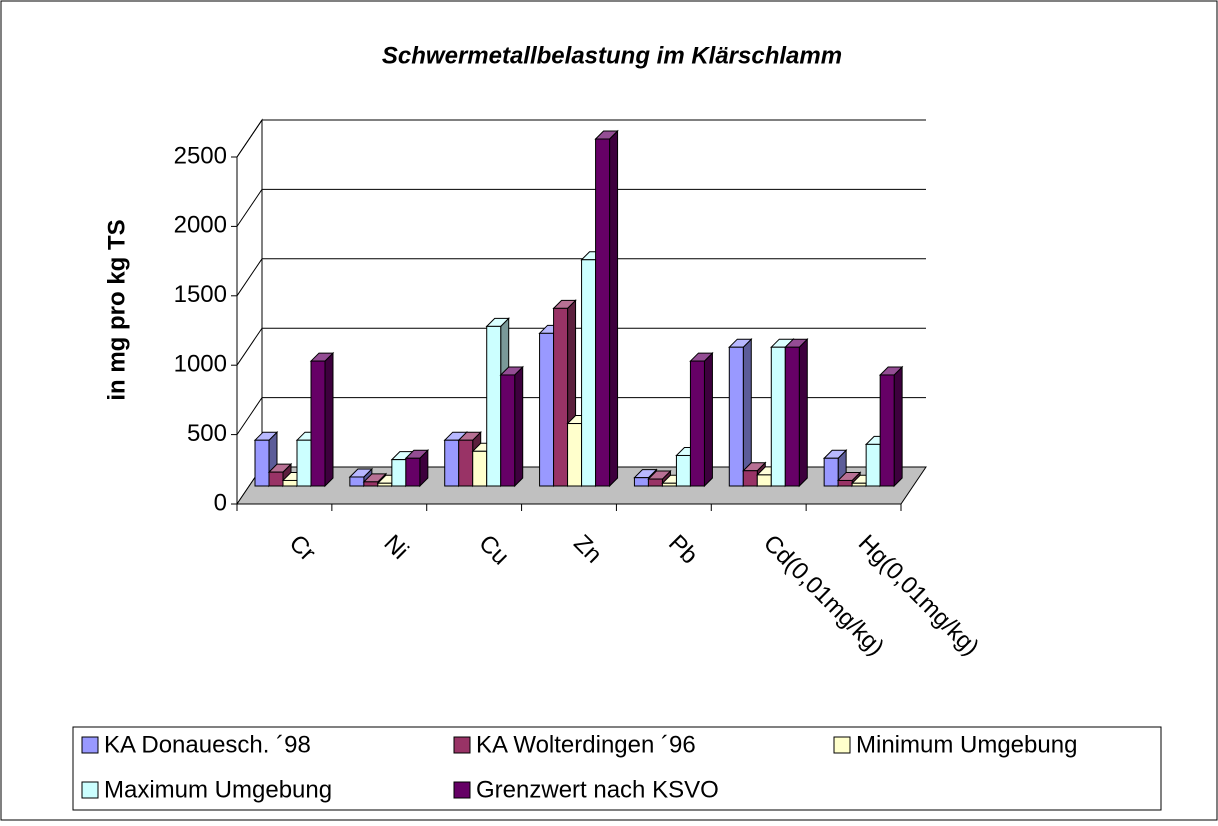 The image size is (1218, 826). What do you see at coordinates (207, 744) in the screenshot?
I see `legend-label: KA Donauesch. ´98` at bounding box center [207, 744].